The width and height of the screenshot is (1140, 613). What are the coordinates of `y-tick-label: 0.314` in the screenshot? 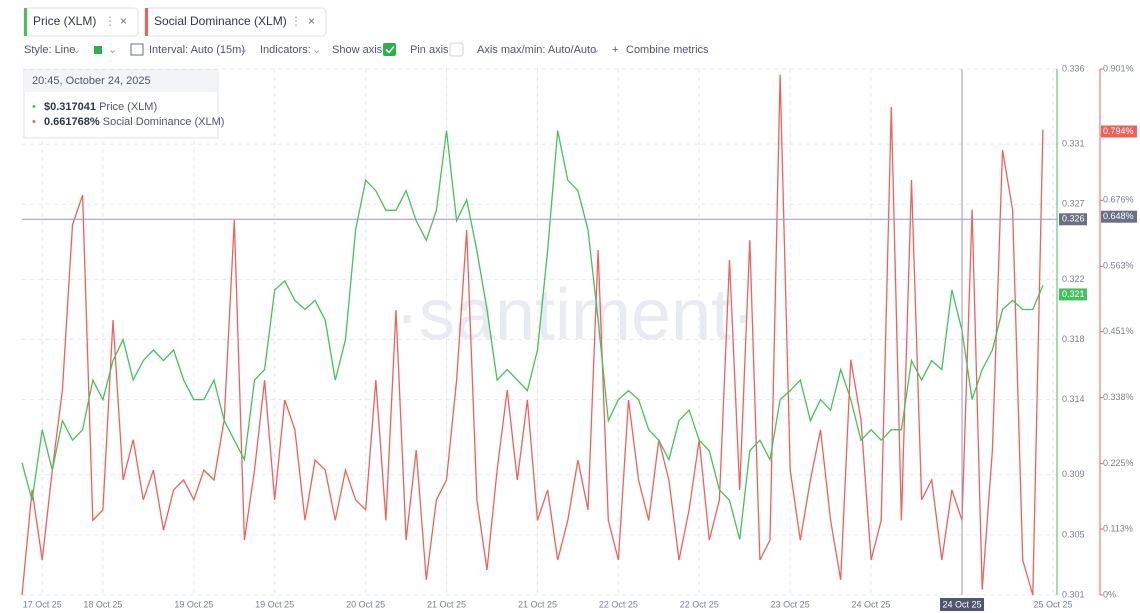 It's located at (1073, 399).